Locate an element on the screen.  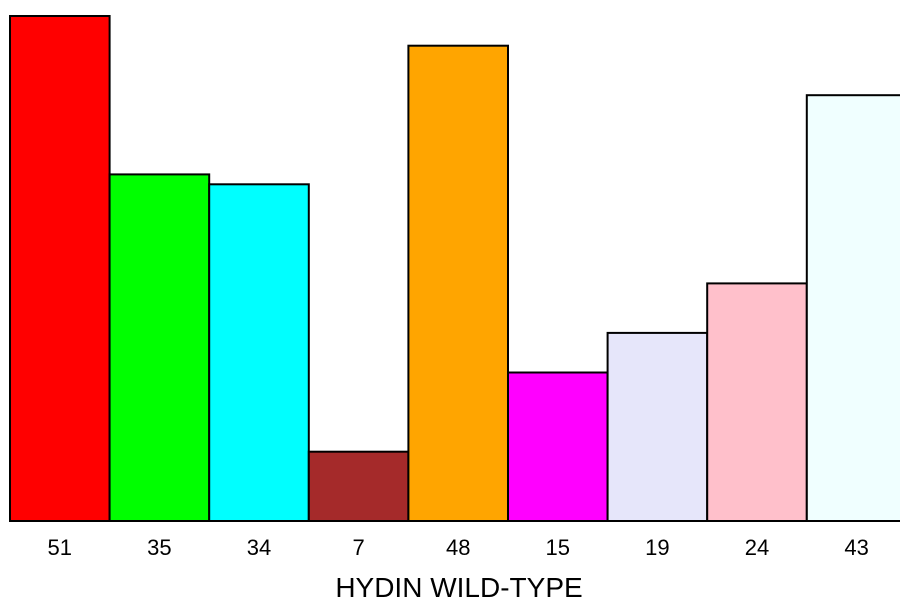
x-tick-label: 48 is located at coordinates (458, 547).